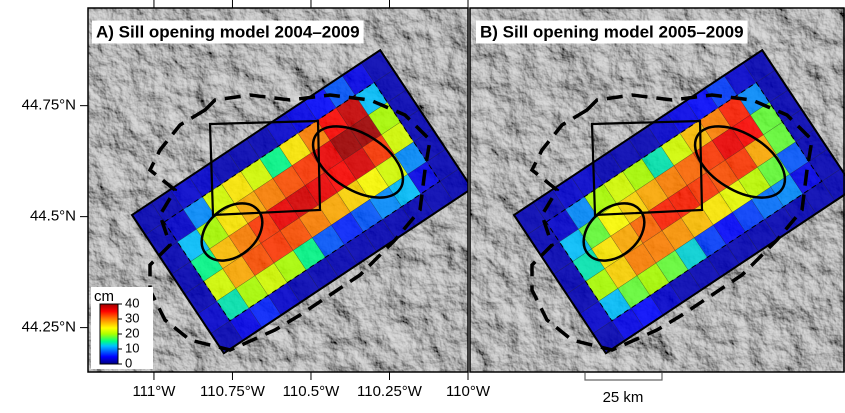 Image resolution: width=845 pixels, height=413 pixels. Describe the element at coordinates (390, 391) in the screenshot. I see `x-tick-label: 110.25°W` at that location.